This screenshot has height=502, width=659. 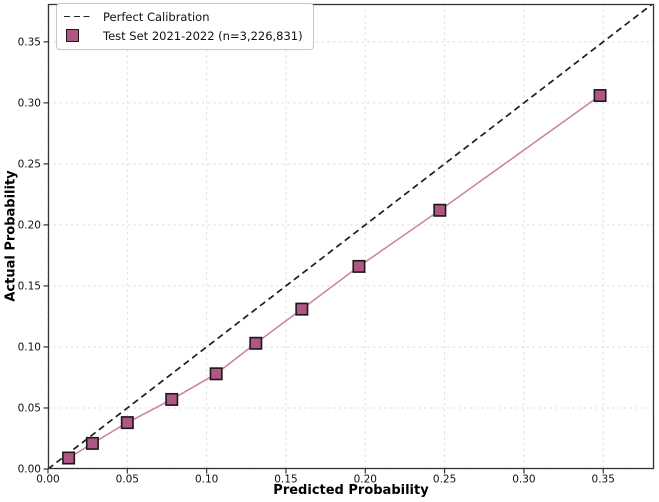 I want to click on y-axis-label: Actual Probability, so click(x=11, y=236).